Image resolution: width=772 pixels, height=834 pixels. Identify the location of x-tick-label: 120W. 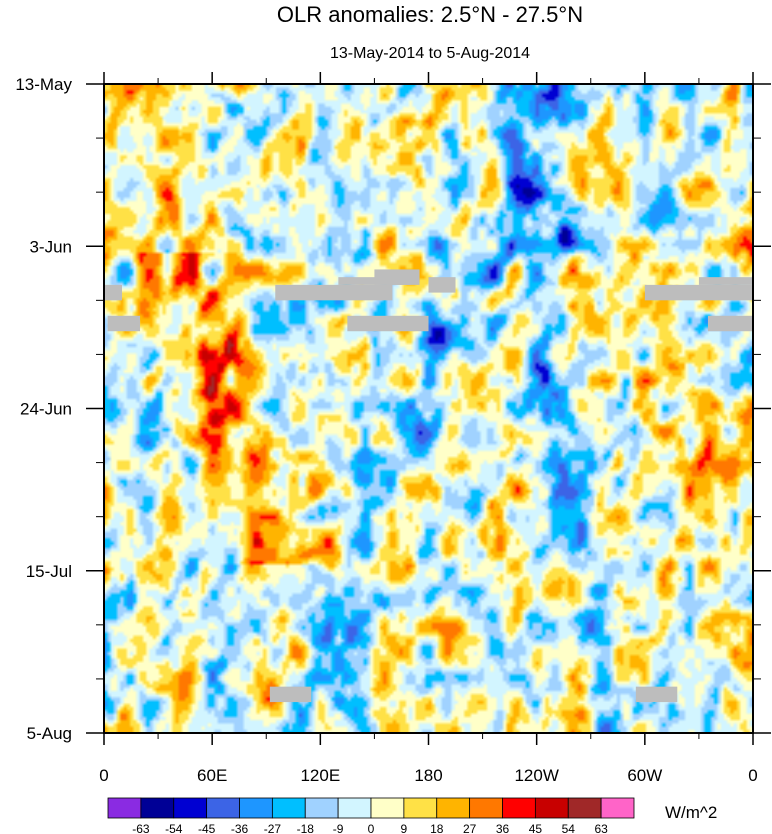
(536, 775).